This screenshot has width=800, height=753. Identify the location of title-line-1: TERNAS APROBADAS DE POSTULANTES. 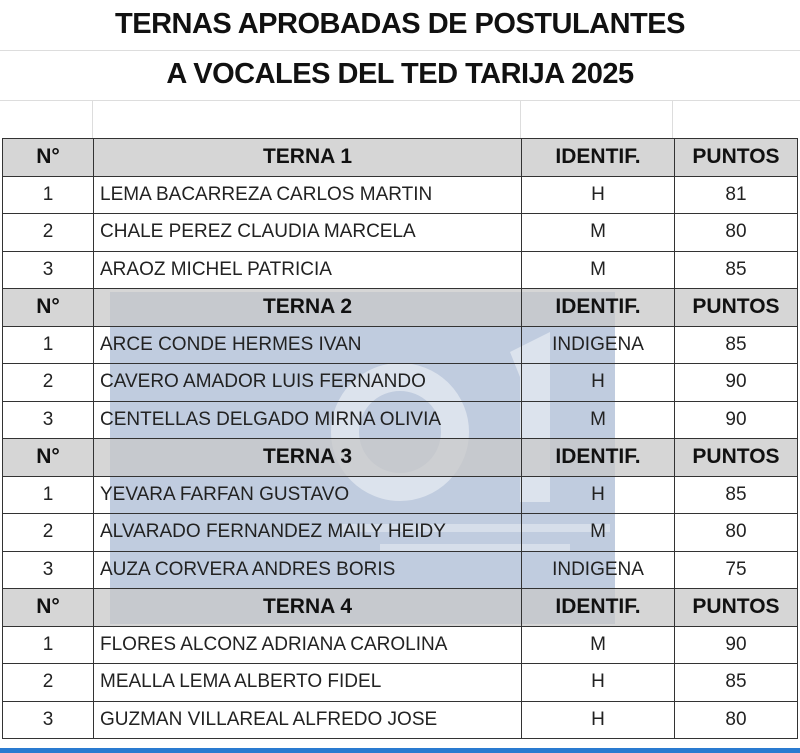
(400, 24).